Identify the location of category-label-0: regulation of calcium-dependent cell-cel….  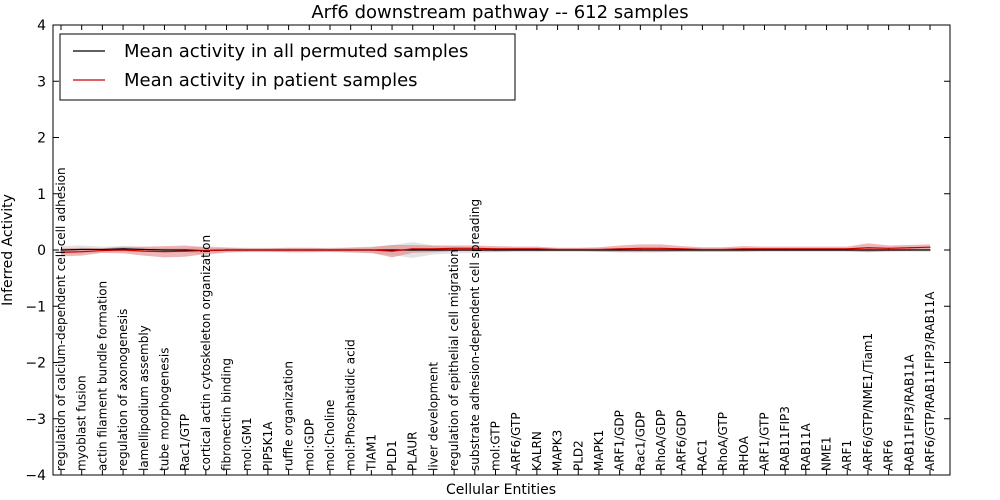
(61, 319).